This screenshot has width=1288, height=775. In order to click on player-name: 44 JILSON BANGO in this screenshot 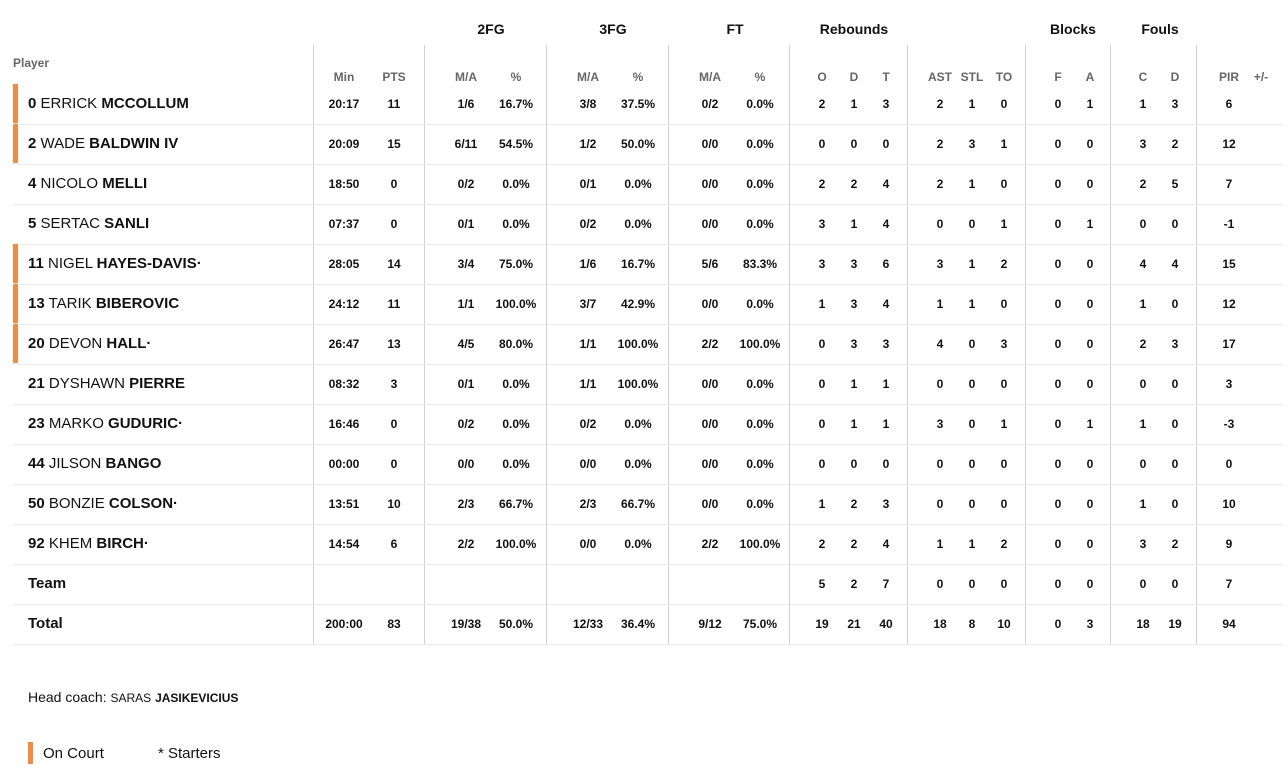, I will do `click(94, 463)`.